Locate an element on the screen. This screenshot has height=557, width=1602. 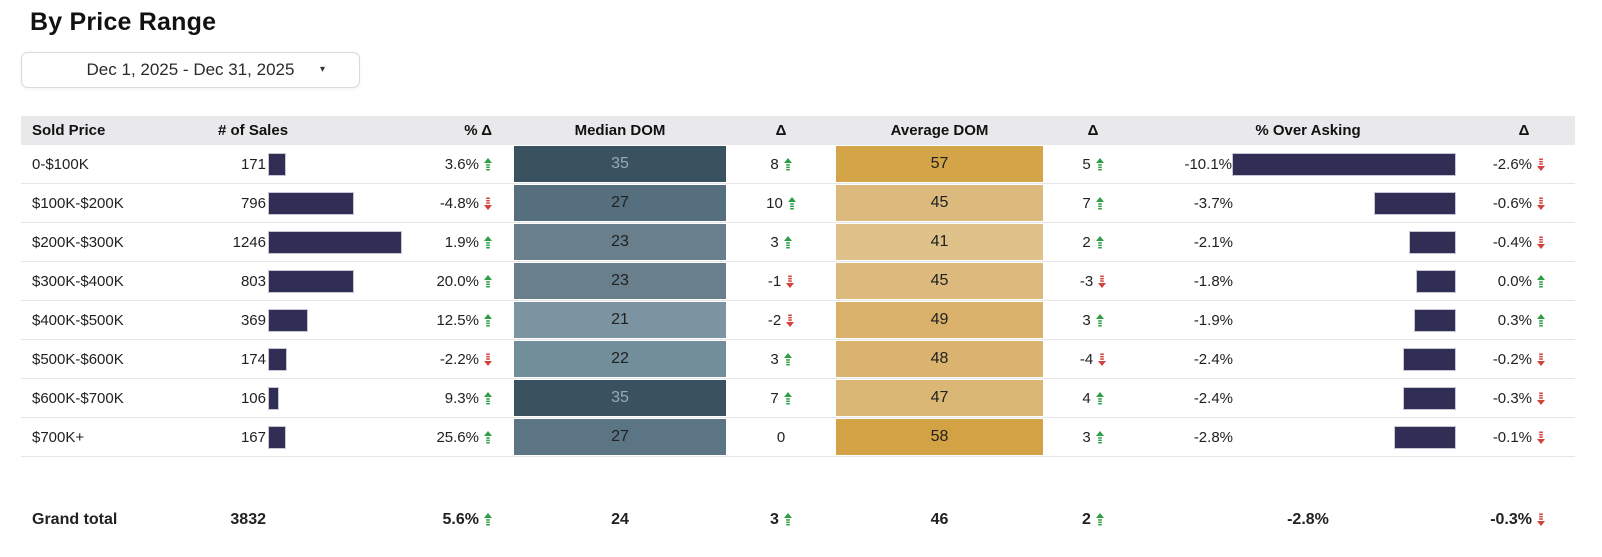
median-dom-delta-cell: 7 is located at coordinates (781, 398).